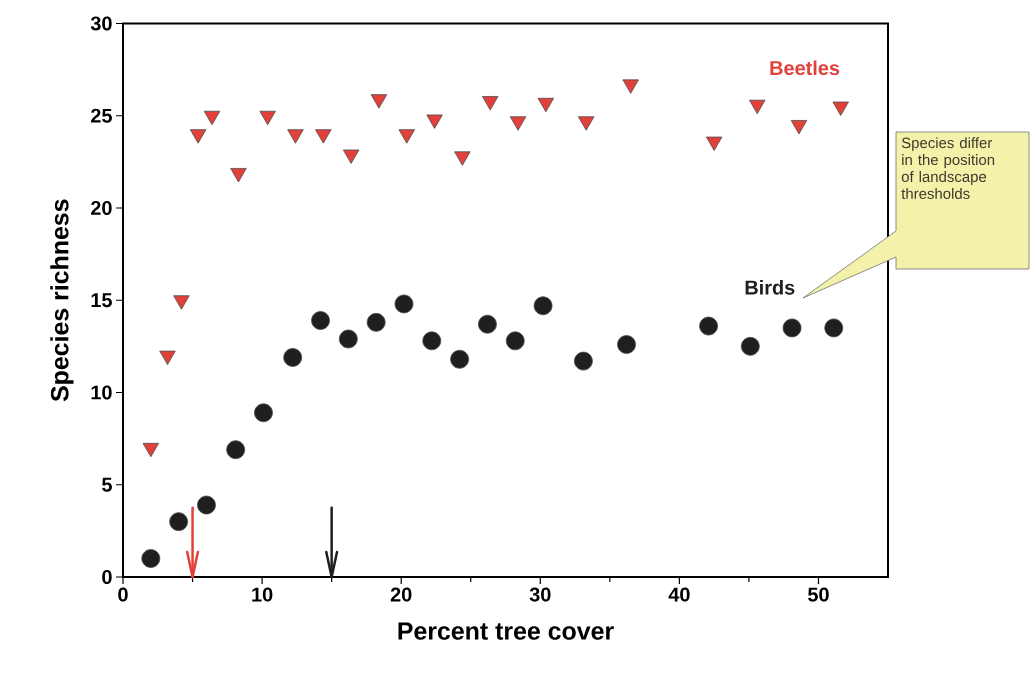 Image resolution: width=1033 pixels, height=697 pixels. What do you see at coordinates (506, 631) in the screenshot?
I see `x-axis-title: Percent tree cover` at bounding box center [506, 631].